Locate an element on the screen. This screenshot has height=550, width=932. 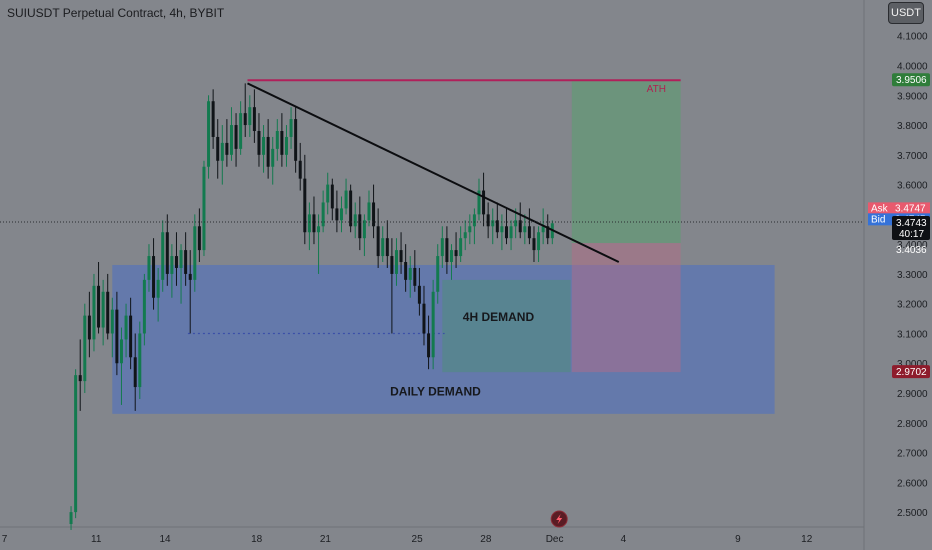
y-tick-label: 2.6000 is located at coordinates (912, 483).